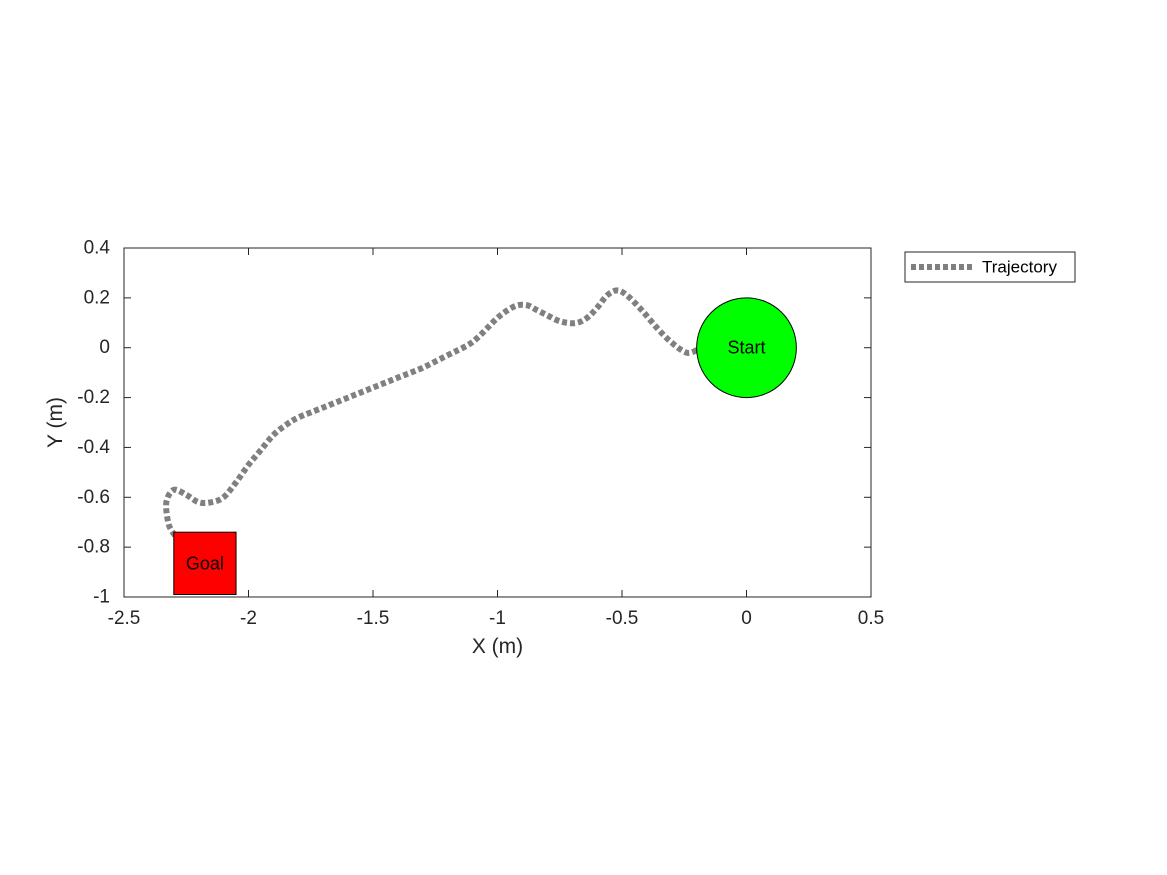 This screenshot has height=875, width=1167. I want to click on start-marker, so click(746, 348).